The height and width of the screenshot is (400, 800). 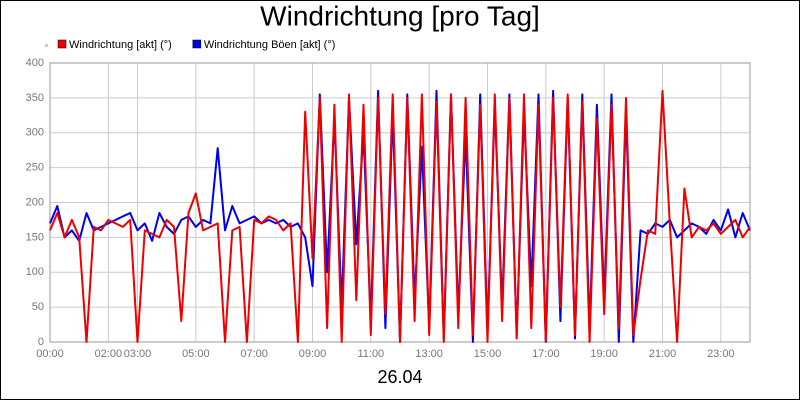 What do you see at coordinates (109, 354) in the screenshot?
I see `x-tick-label: 02:00` at bounding box center [109, 354].